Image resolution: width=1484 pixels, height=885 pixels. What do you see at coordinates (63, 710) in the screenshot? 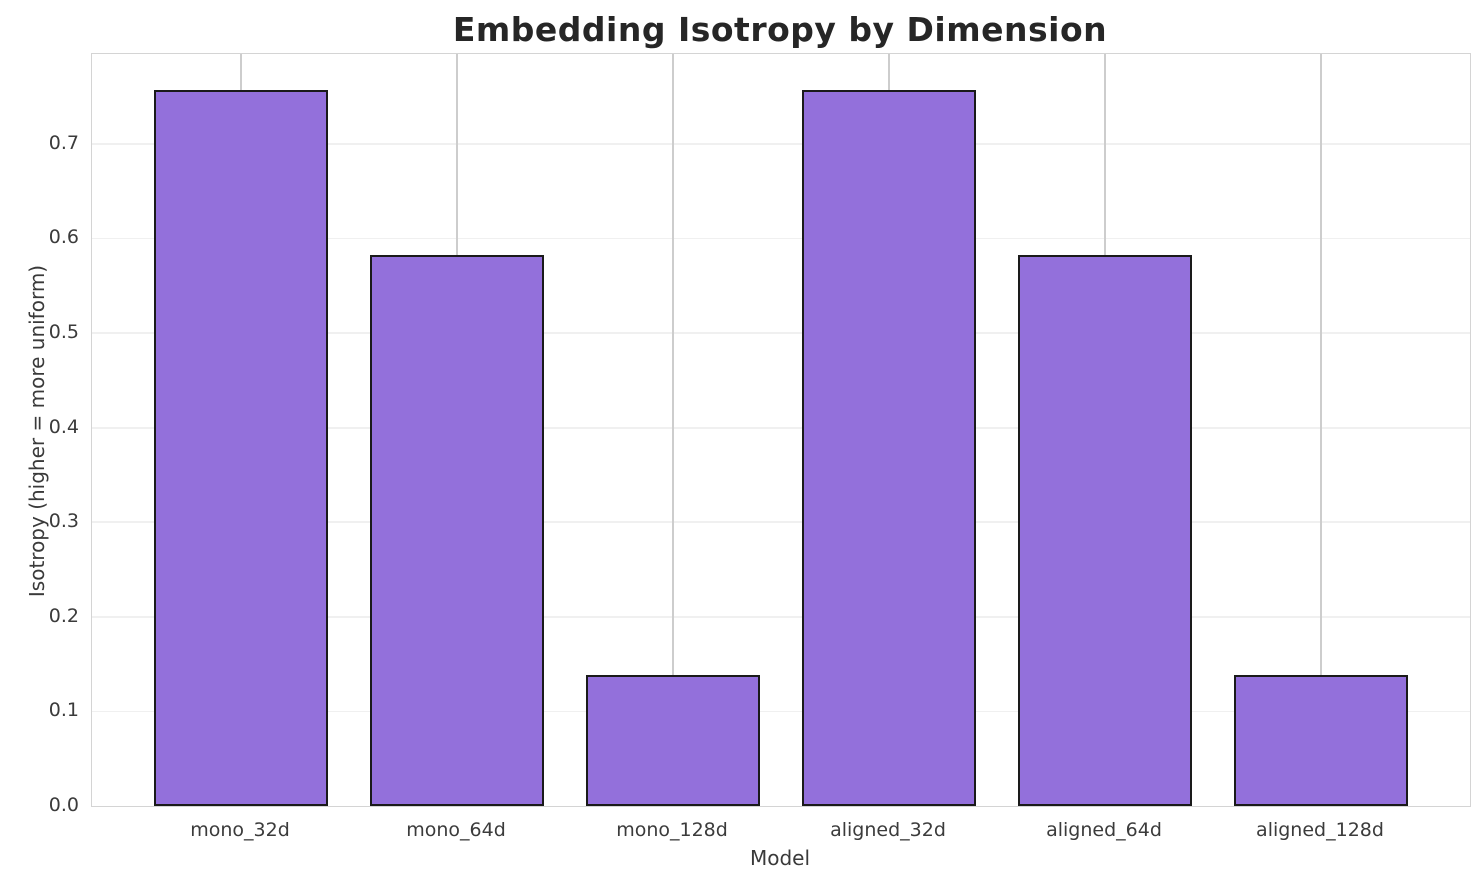
I see `y-tick-label: 0.1` at bounding box center [63, 710].